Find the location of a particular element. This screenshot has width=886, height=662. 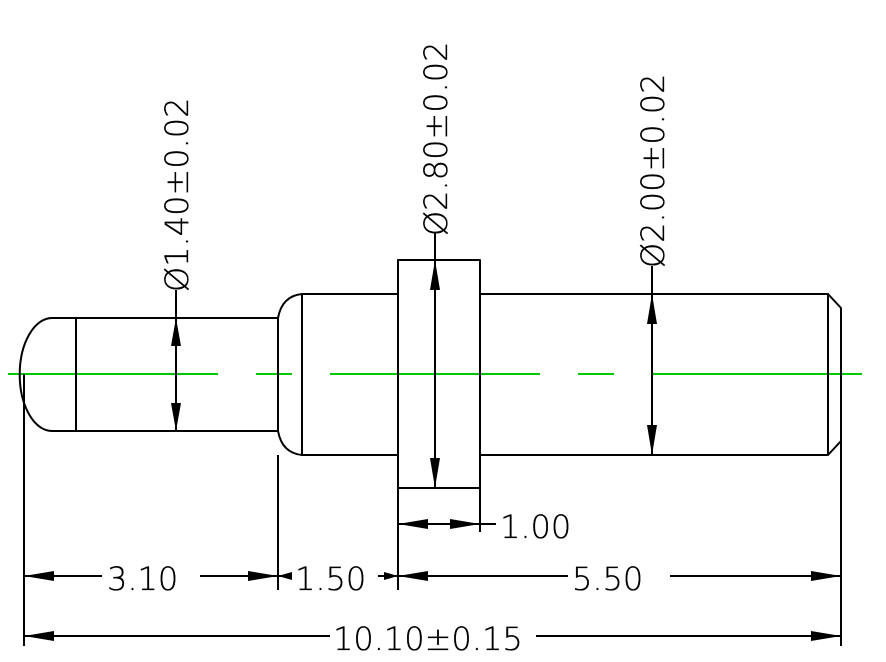

dim-flange-width: 1.00 is located at coordinates (484, 527).